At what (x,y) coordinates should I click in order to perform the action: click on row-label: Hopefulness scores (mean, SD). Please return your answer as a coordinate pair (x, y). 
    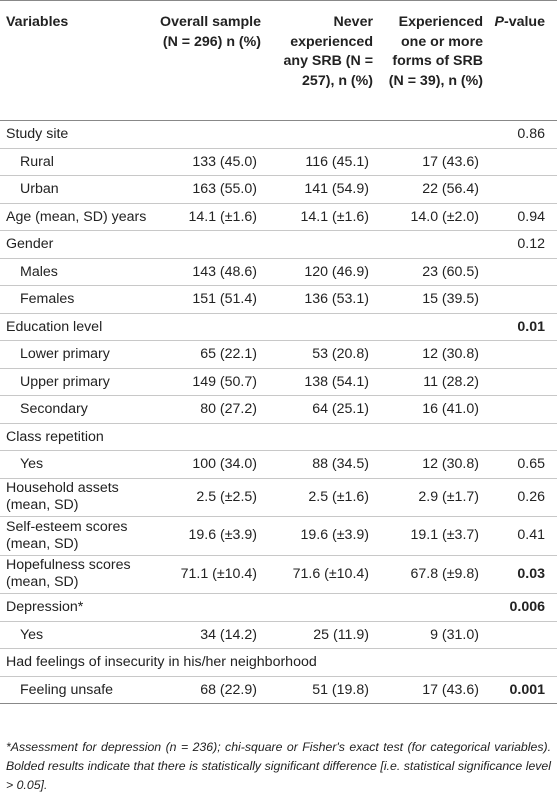
    Looking at the image, I should click on (77, 574).